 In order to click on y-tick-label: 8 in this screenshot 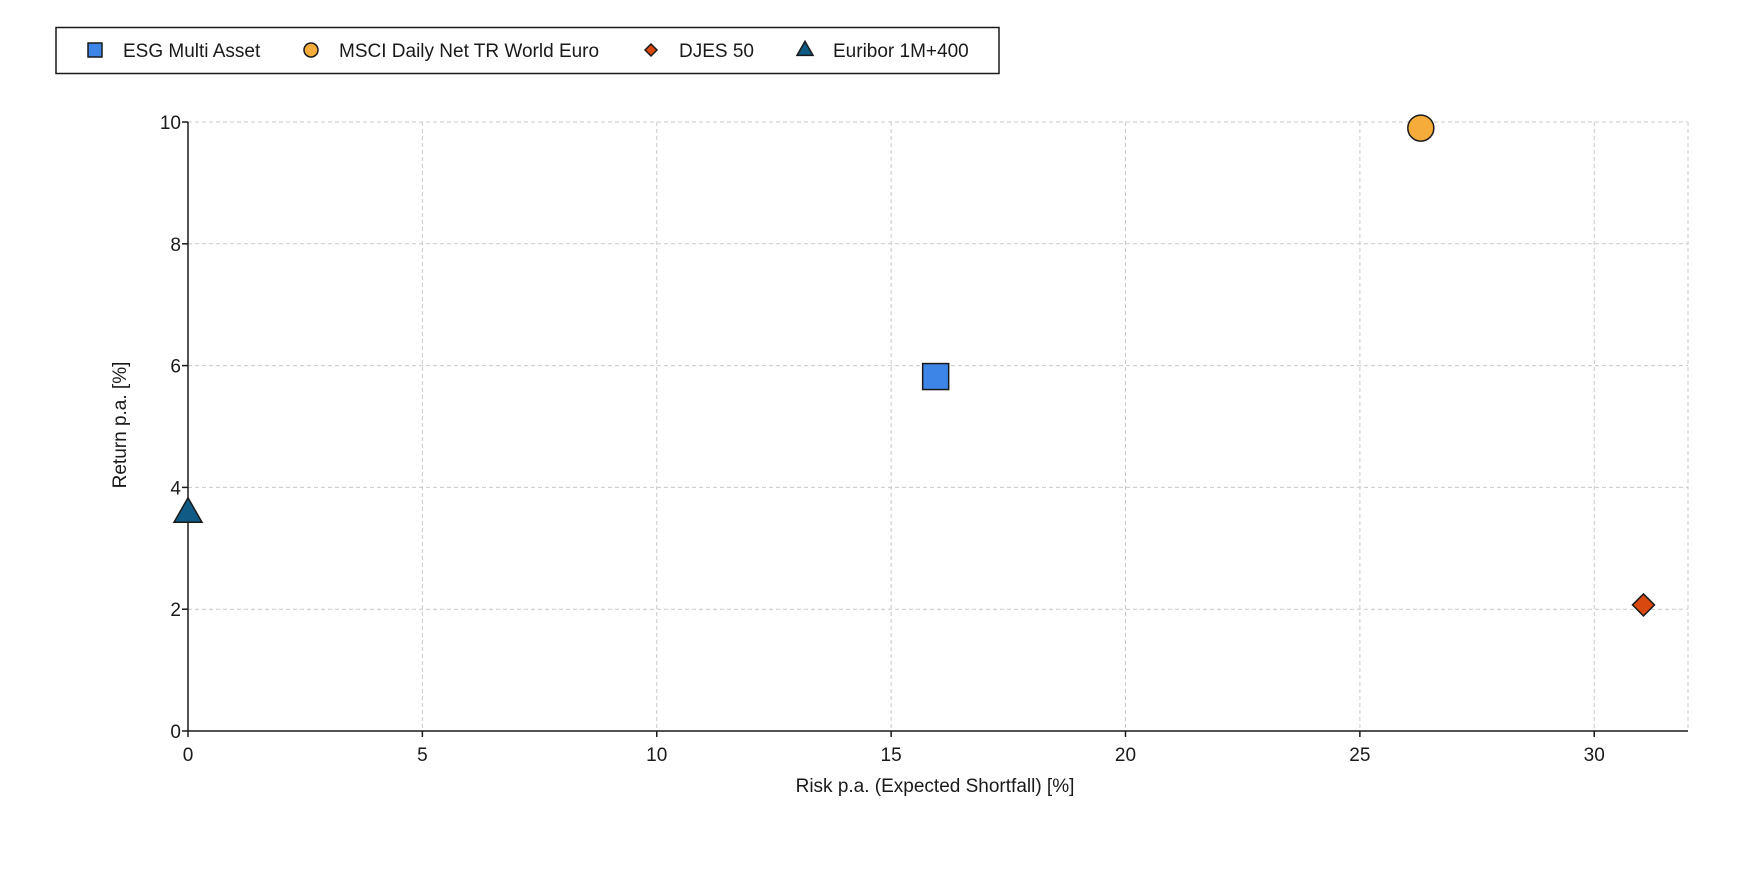, I will do `click(175, 245)`.